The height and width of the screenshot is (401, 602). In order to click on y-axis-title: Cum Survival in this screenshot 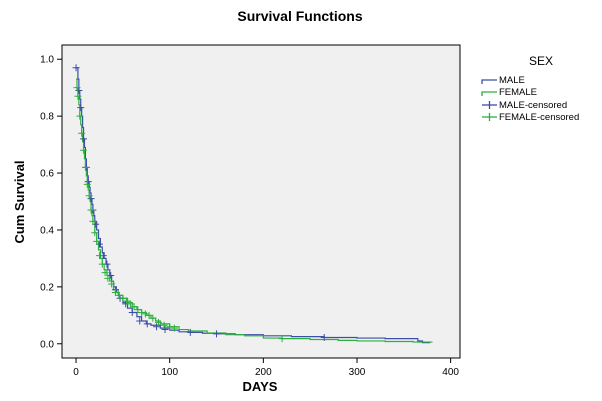, I will do `click(19, 201)`.